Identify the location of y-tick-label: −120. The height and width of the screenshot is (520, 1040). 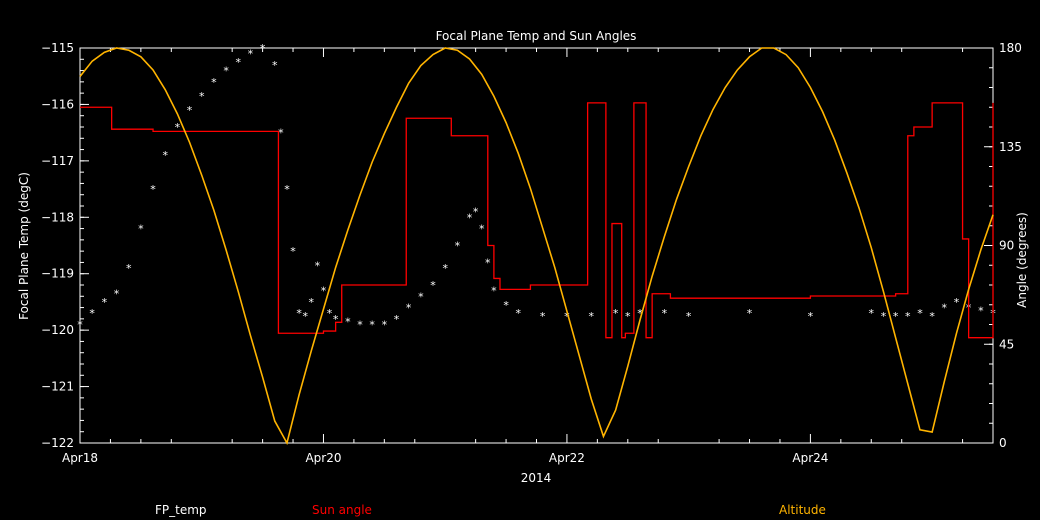
(57, 330).